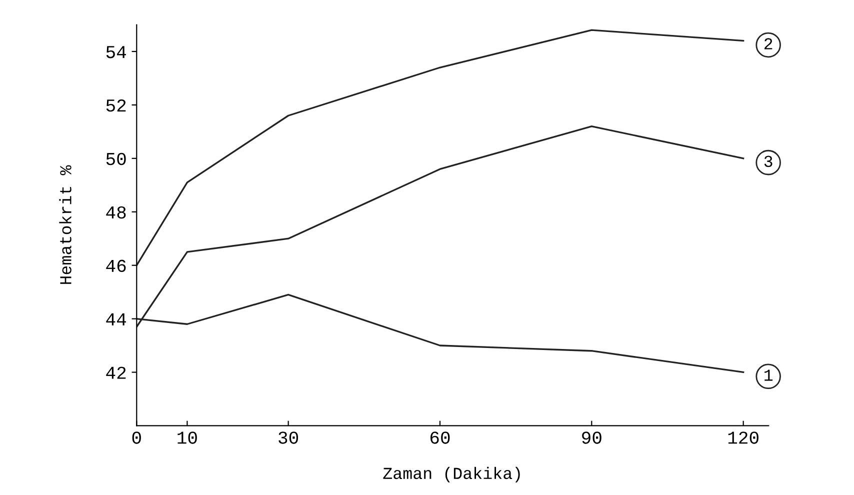  Describe the element at coordinates (768, 375) in the screenshot. I see `series-label: 1` at that location.